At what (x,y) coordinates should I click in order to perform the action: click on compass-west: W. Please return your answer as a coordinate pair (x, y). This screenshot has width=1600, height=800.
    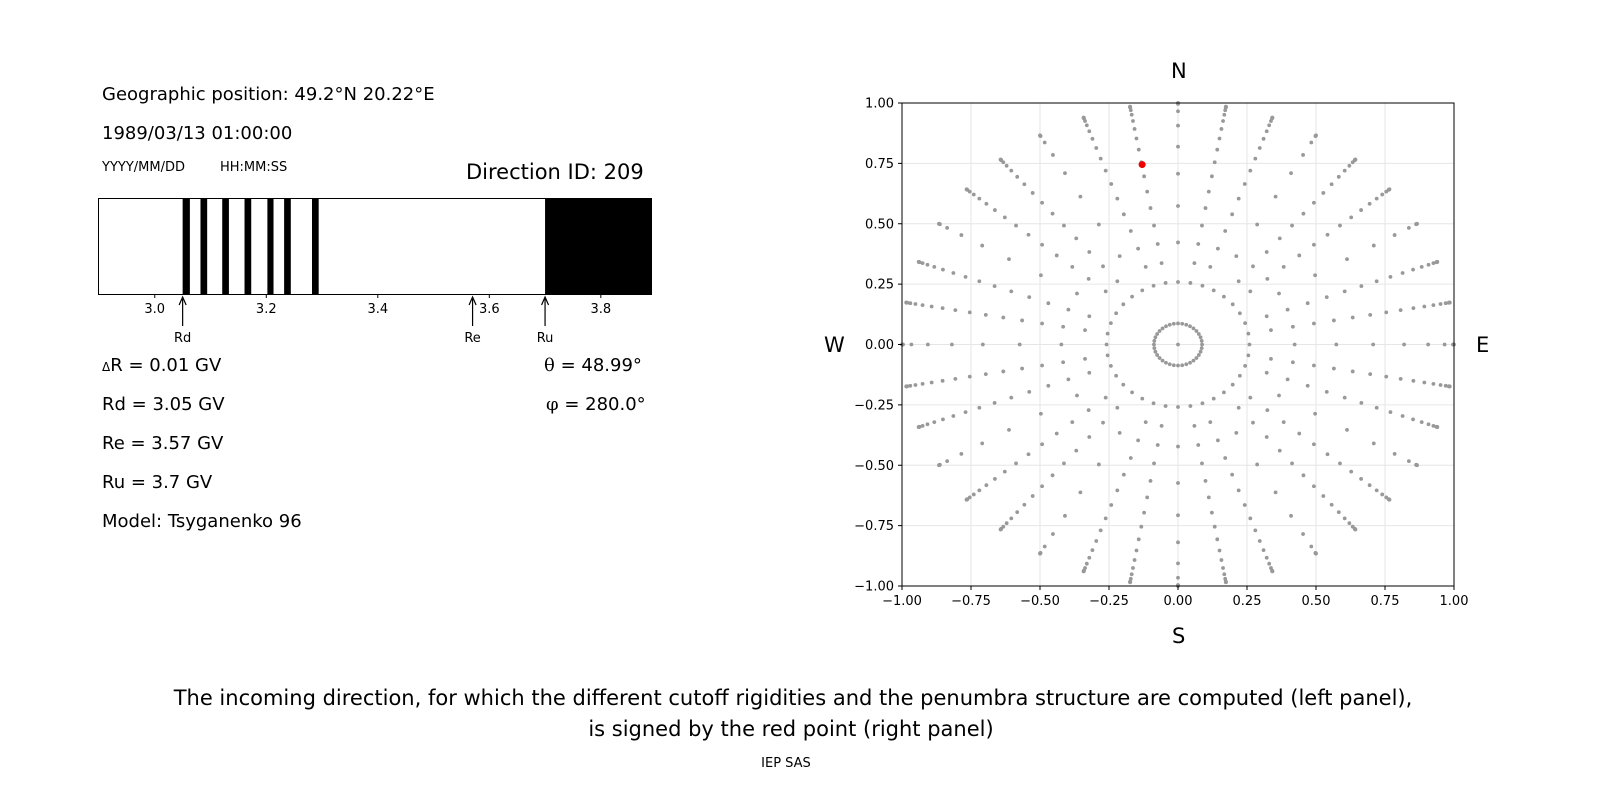
    Looking at the image, I should click on (834, 345).